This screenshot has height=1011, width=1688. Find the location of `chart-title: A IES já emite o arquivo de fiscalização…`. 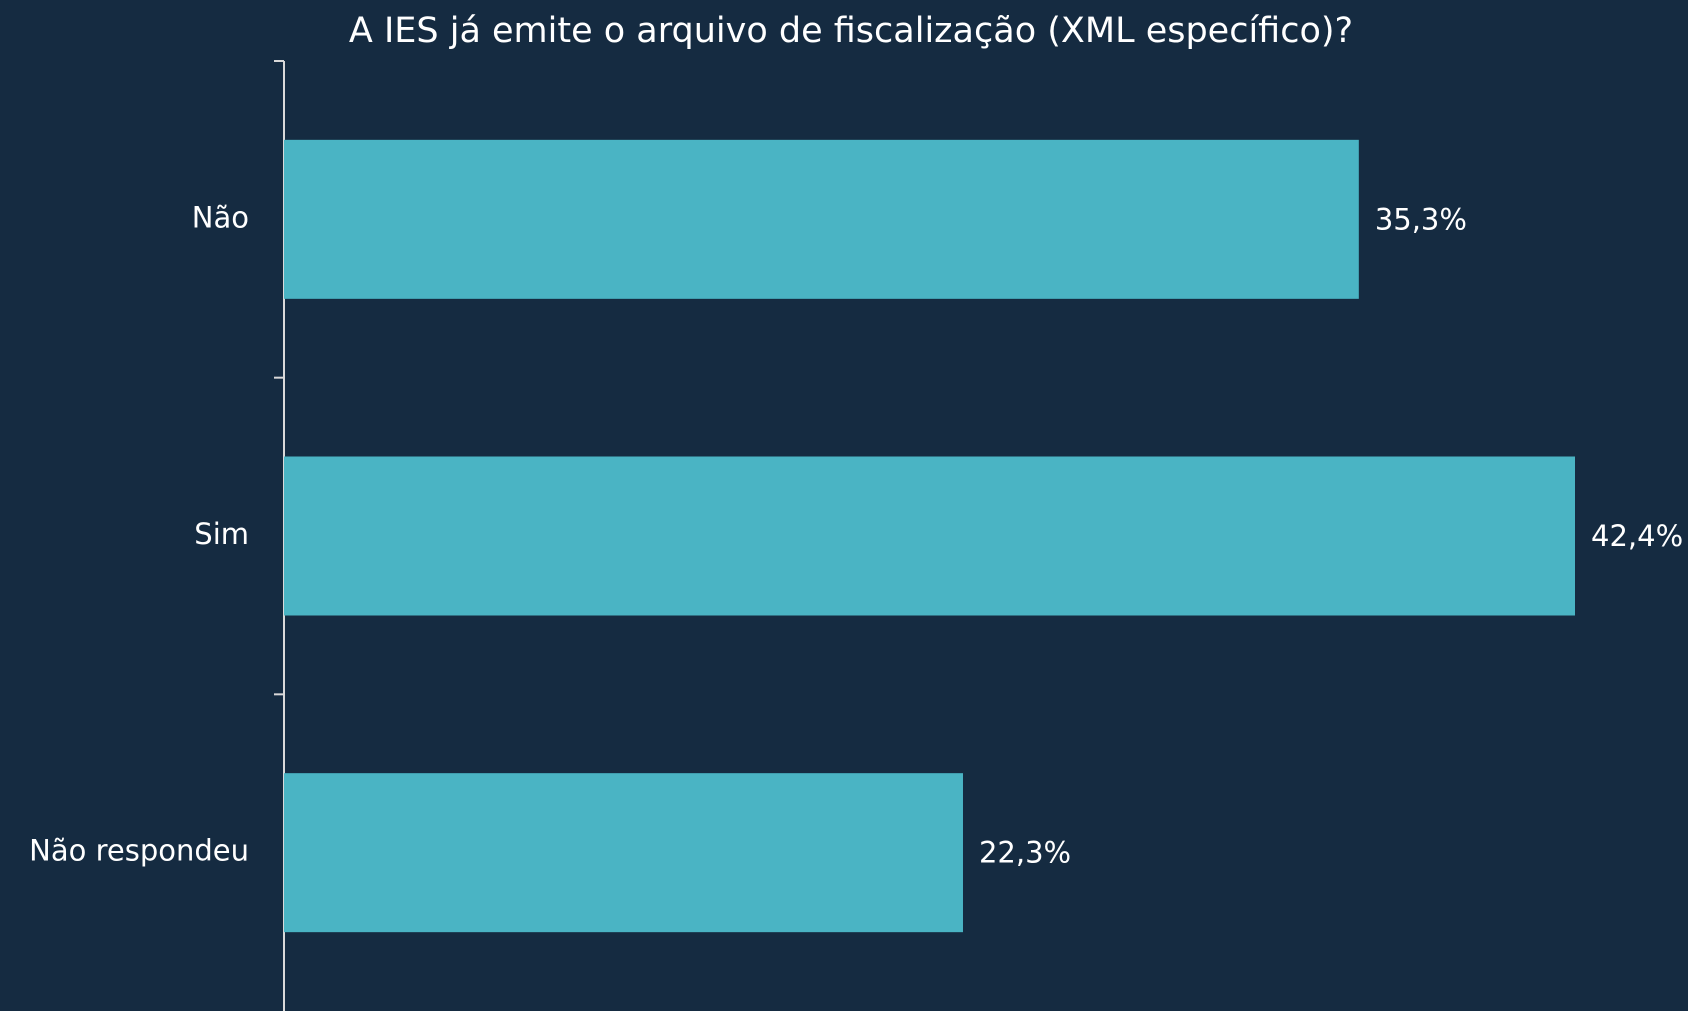

chart-title: A IES já emite o arquivo de fiscalização… is located at coordinates (851, 31).